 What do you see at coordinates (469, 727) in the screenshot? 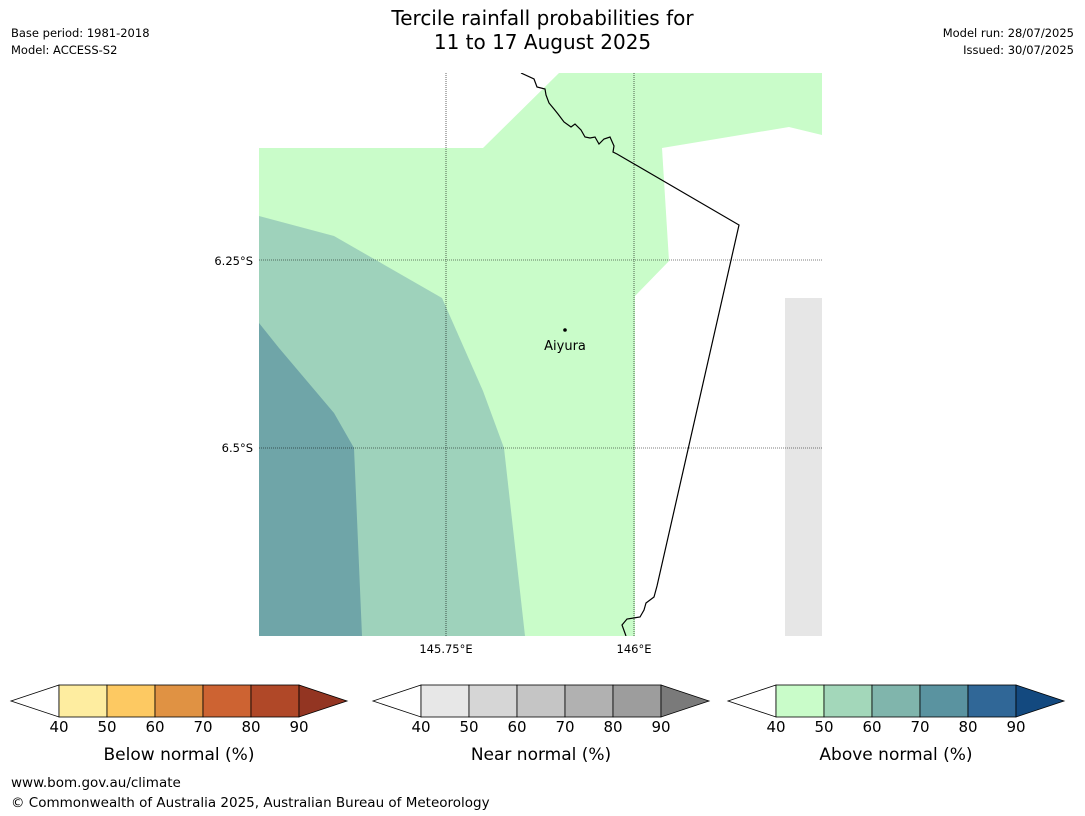
I see `colorbar-near-tick: 50` at bounding box center [469, 727].